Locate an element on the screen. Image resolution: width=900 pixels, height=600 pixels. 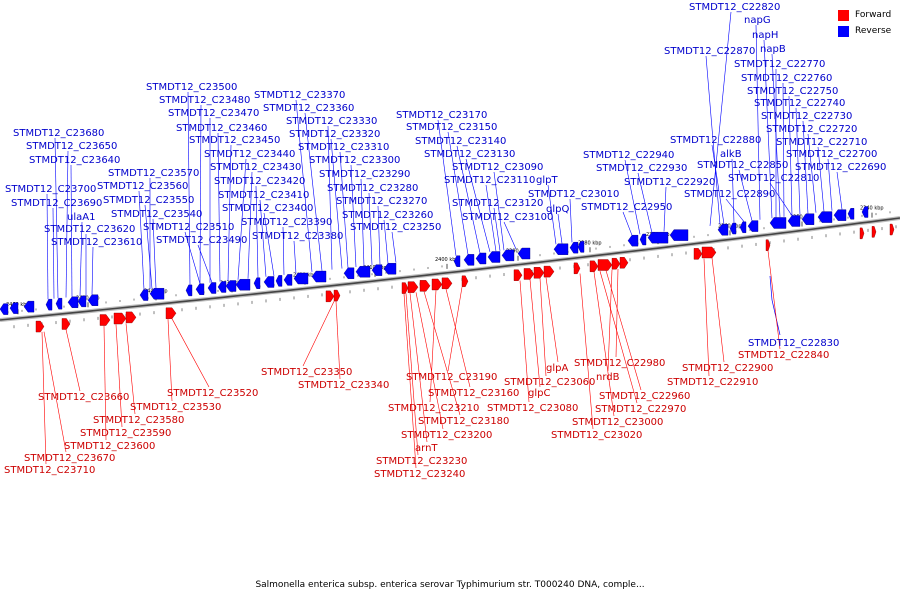
reverse-label-stmdt12_c23300: STMDT12_C23300 is located at coordinates (354, 160).